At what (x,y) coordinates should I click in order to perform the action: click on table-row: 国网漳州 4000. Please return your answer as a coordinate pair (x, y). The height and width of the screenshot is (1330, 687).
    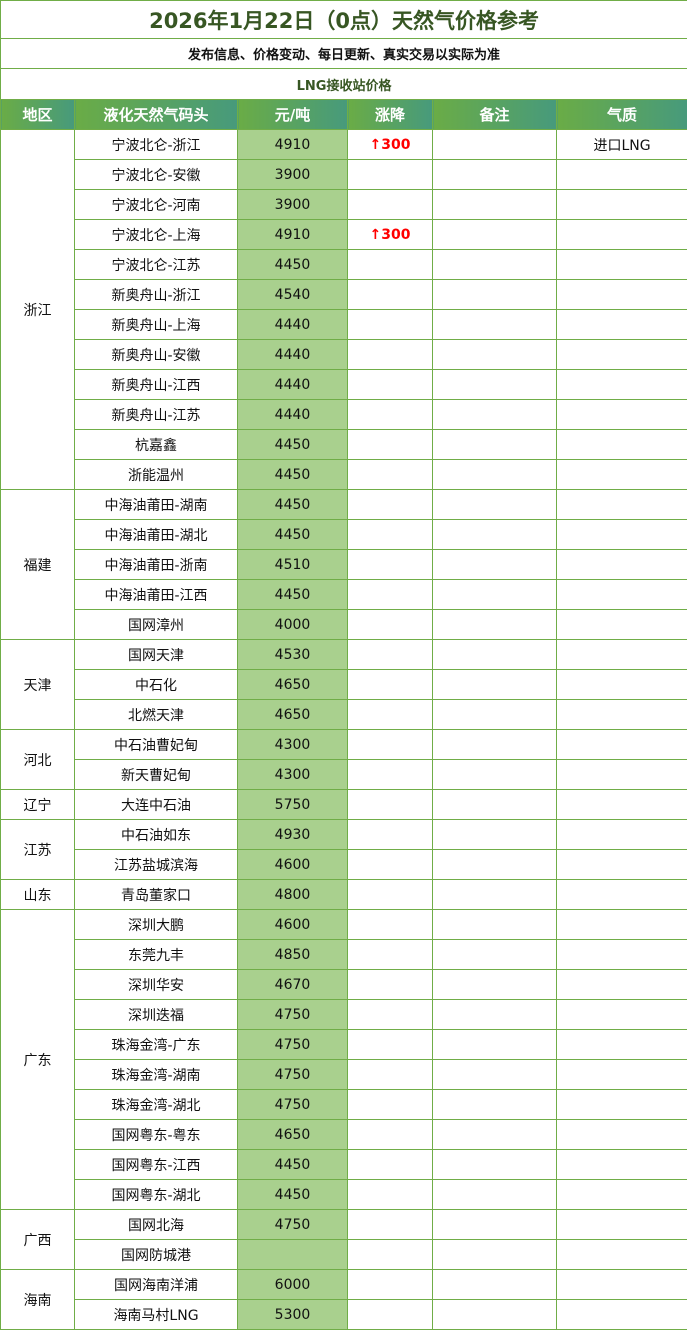
    Looking at the image, I should click on (344, 624).